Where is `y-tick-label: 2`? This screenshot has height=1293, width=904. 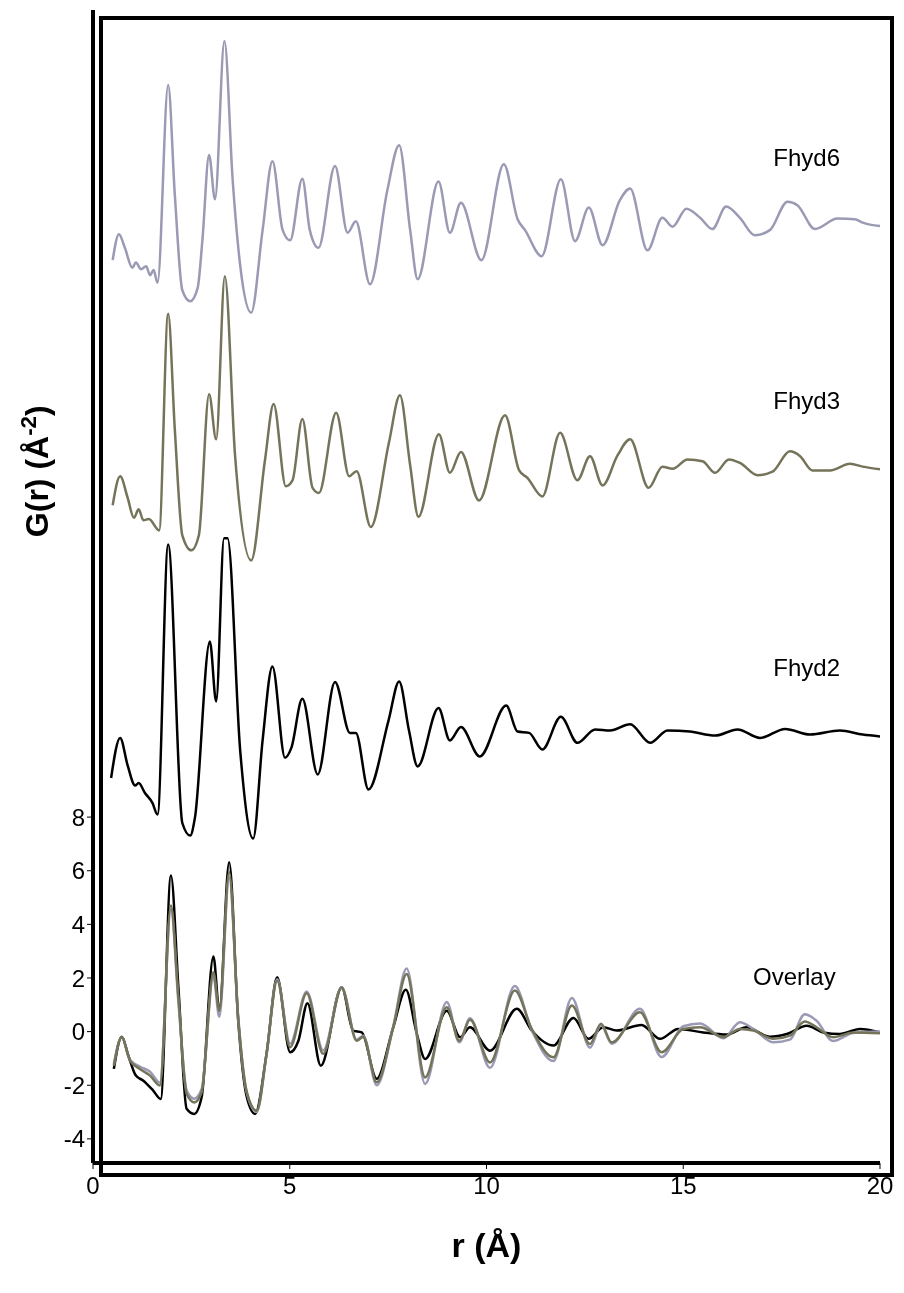 y-tick-label: 2 is located at coordinates (78, 978).